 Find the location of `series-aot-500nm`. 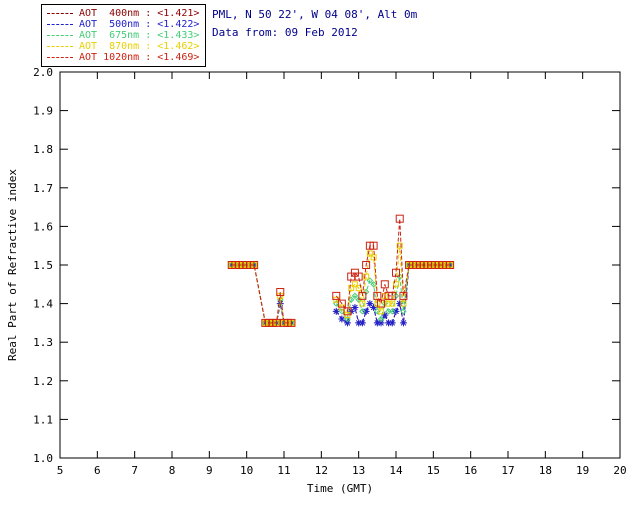

series-aot-500nm is located at coordinates (341, 294).